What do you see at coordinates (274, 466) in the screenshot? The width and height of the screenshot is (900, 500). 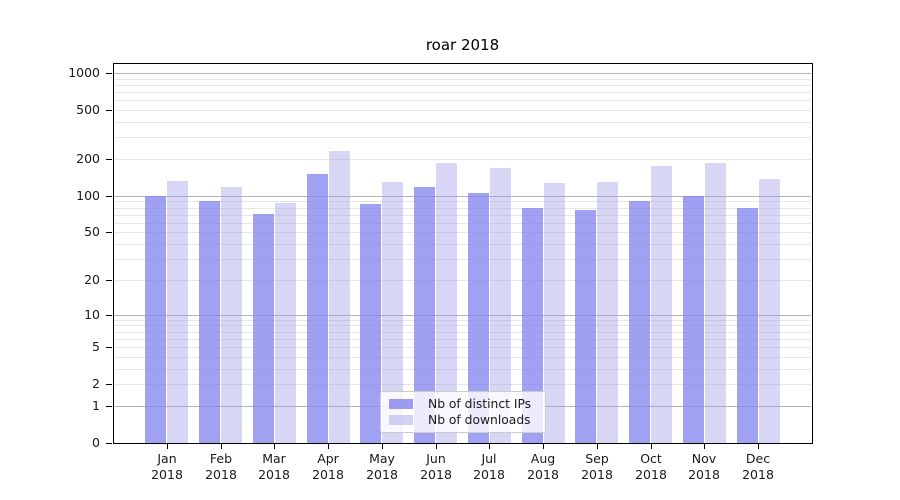 I see `x-tick-label-mar: Mar 2018` at bounding box center [274, 466].